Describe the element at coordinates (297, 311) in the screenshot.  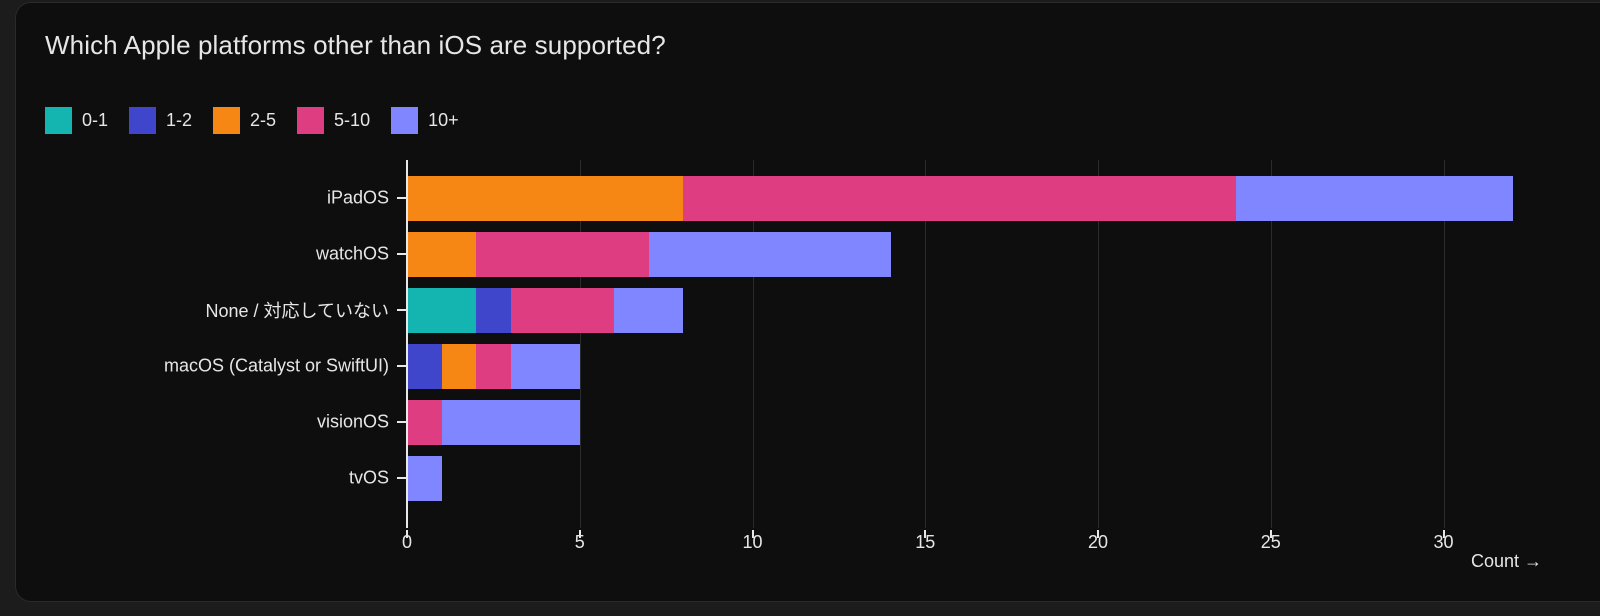
I see `y-tick-label: None / 対応していない` at that location.